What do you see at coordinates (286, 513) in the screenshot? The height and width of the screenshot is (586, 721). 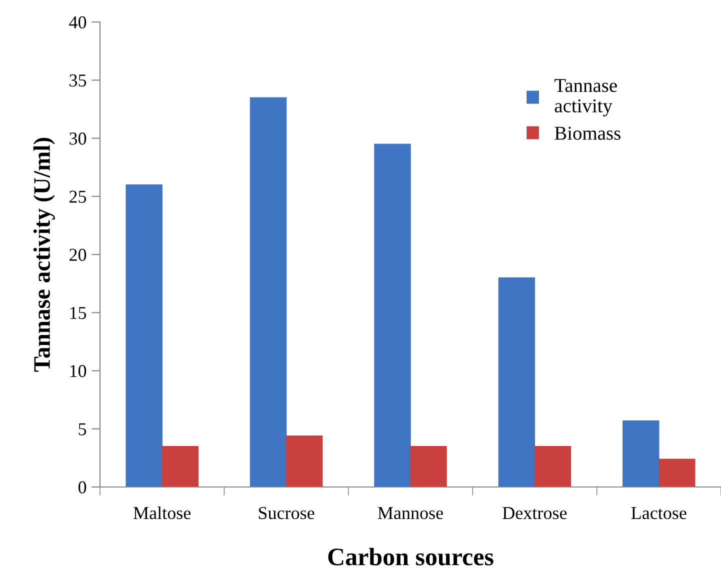 I see `x-tick-label: Sucrose` at bounding box center [286, 513].